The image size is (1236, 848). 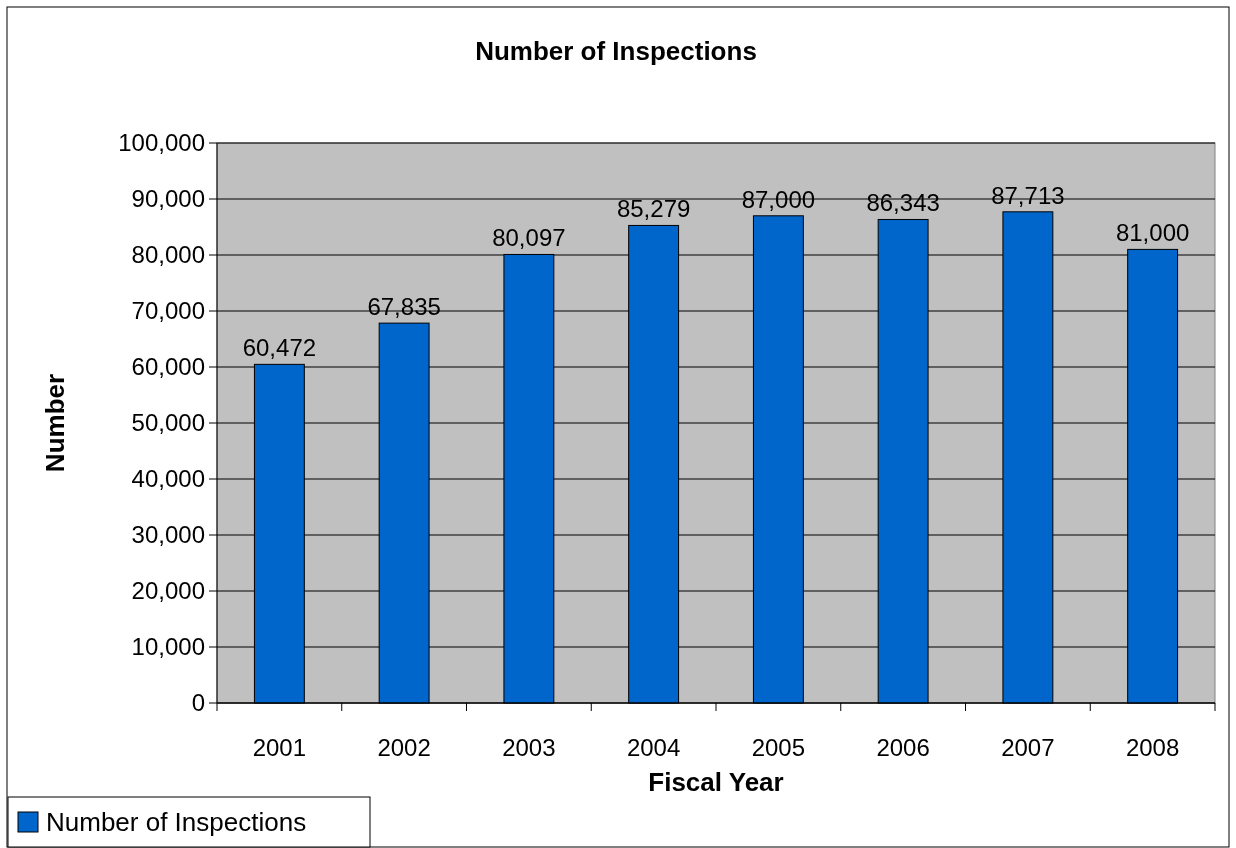 What do you see at coordinates (616, 51) in the screenshot?
I see `chart-title: Number of Inspections` at bounding box center [616, 51].